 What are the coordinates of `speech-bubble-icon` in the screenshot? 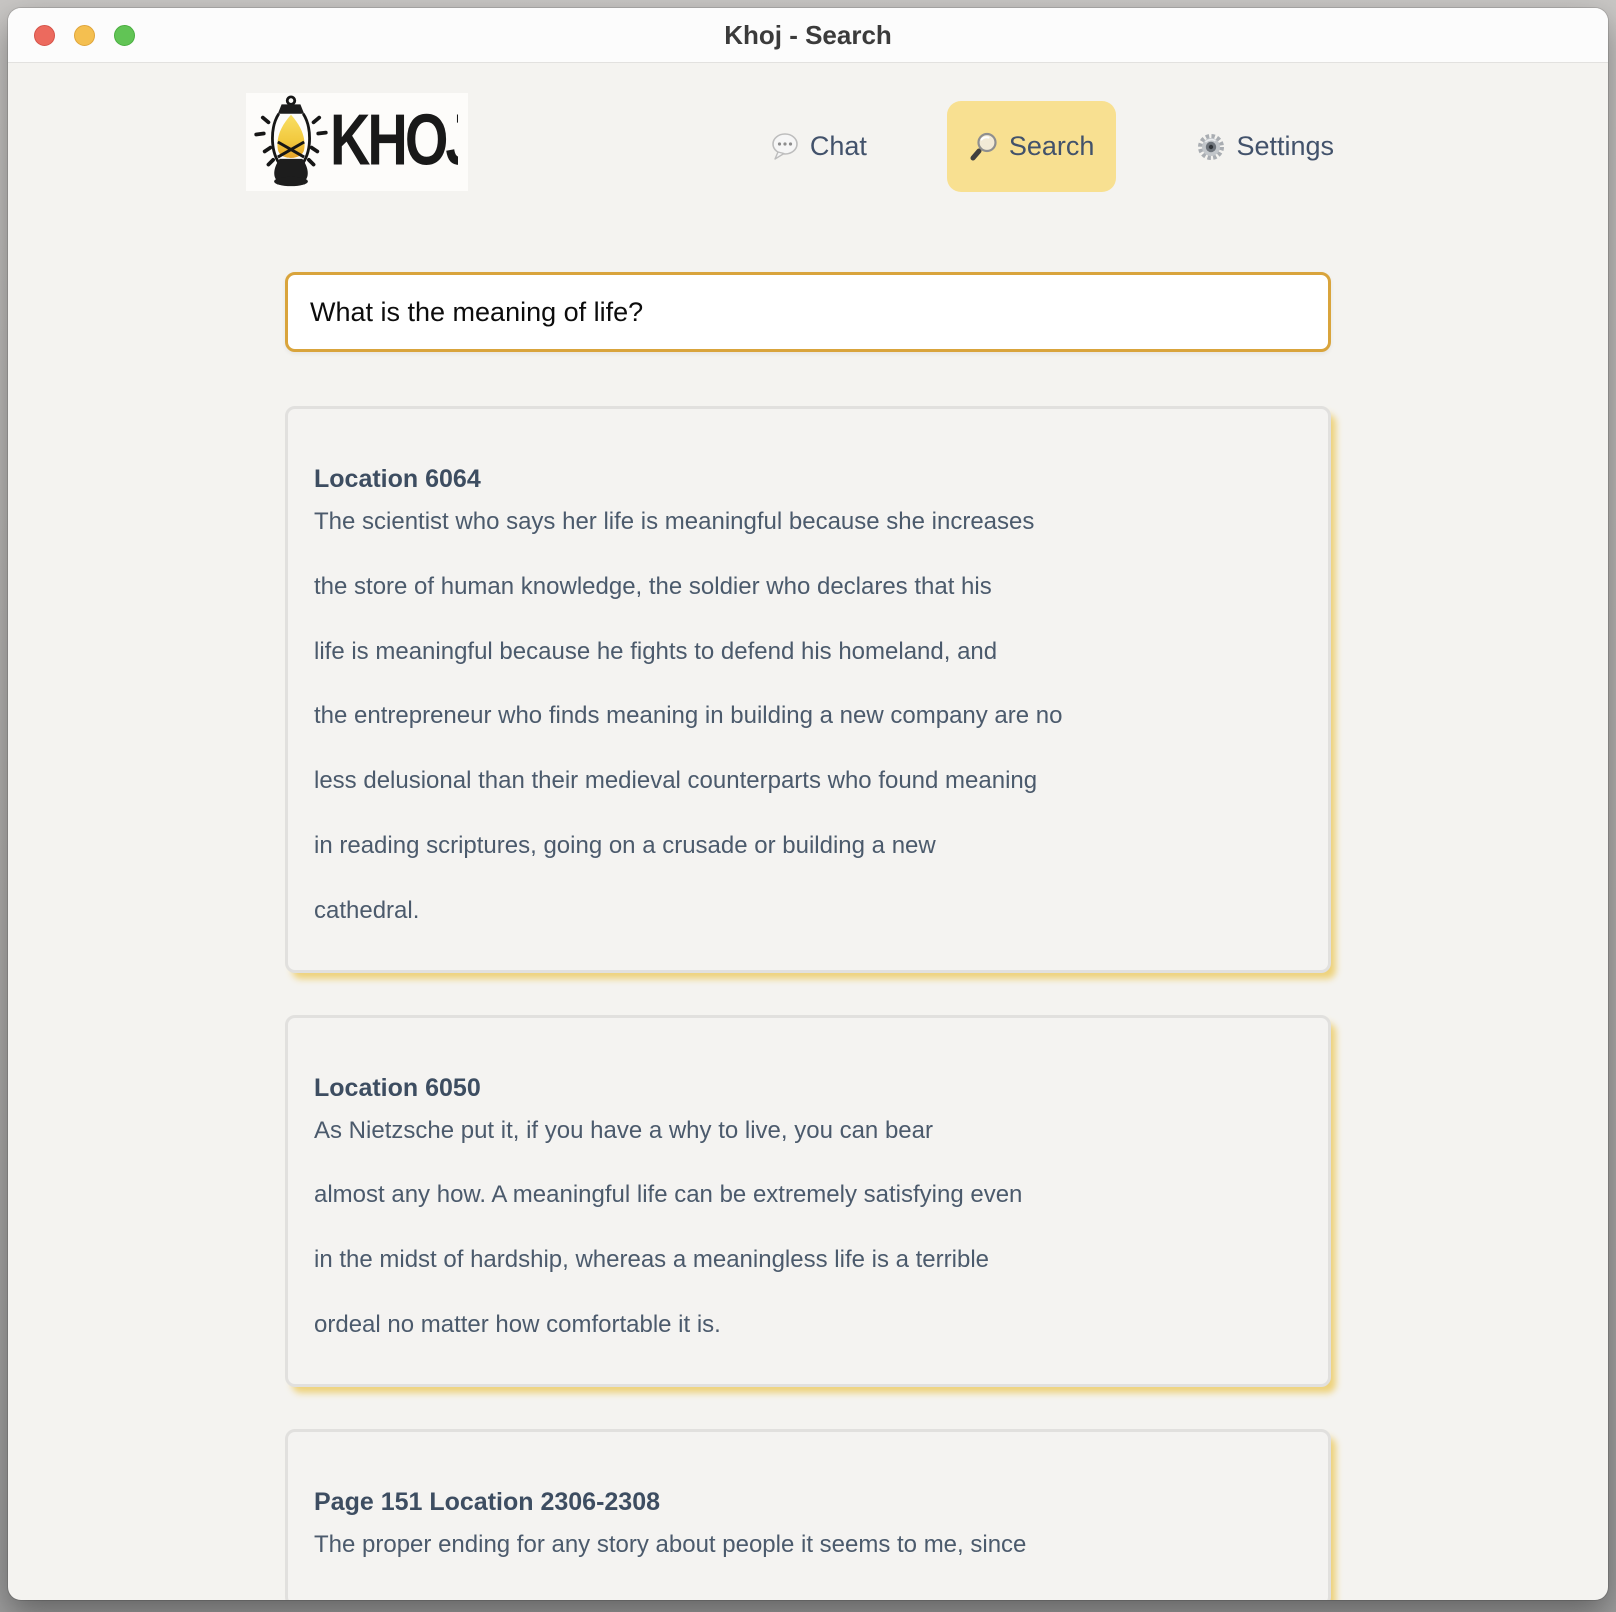 It's located at (785, 147).